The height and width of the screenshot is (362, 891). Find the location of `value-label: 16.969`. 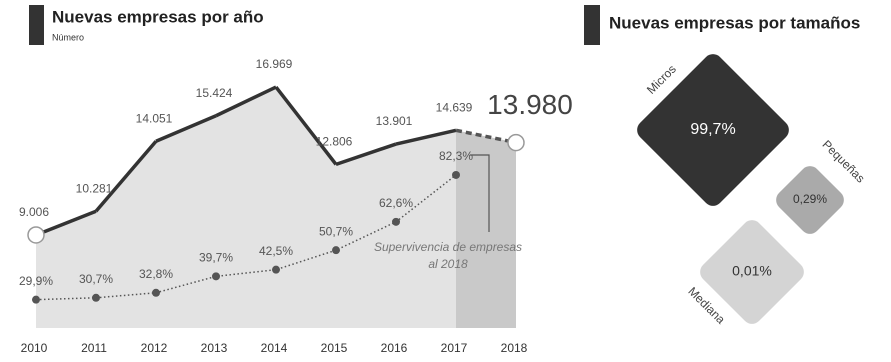

value-label: 16.969 is located at coordinates (274, 64).